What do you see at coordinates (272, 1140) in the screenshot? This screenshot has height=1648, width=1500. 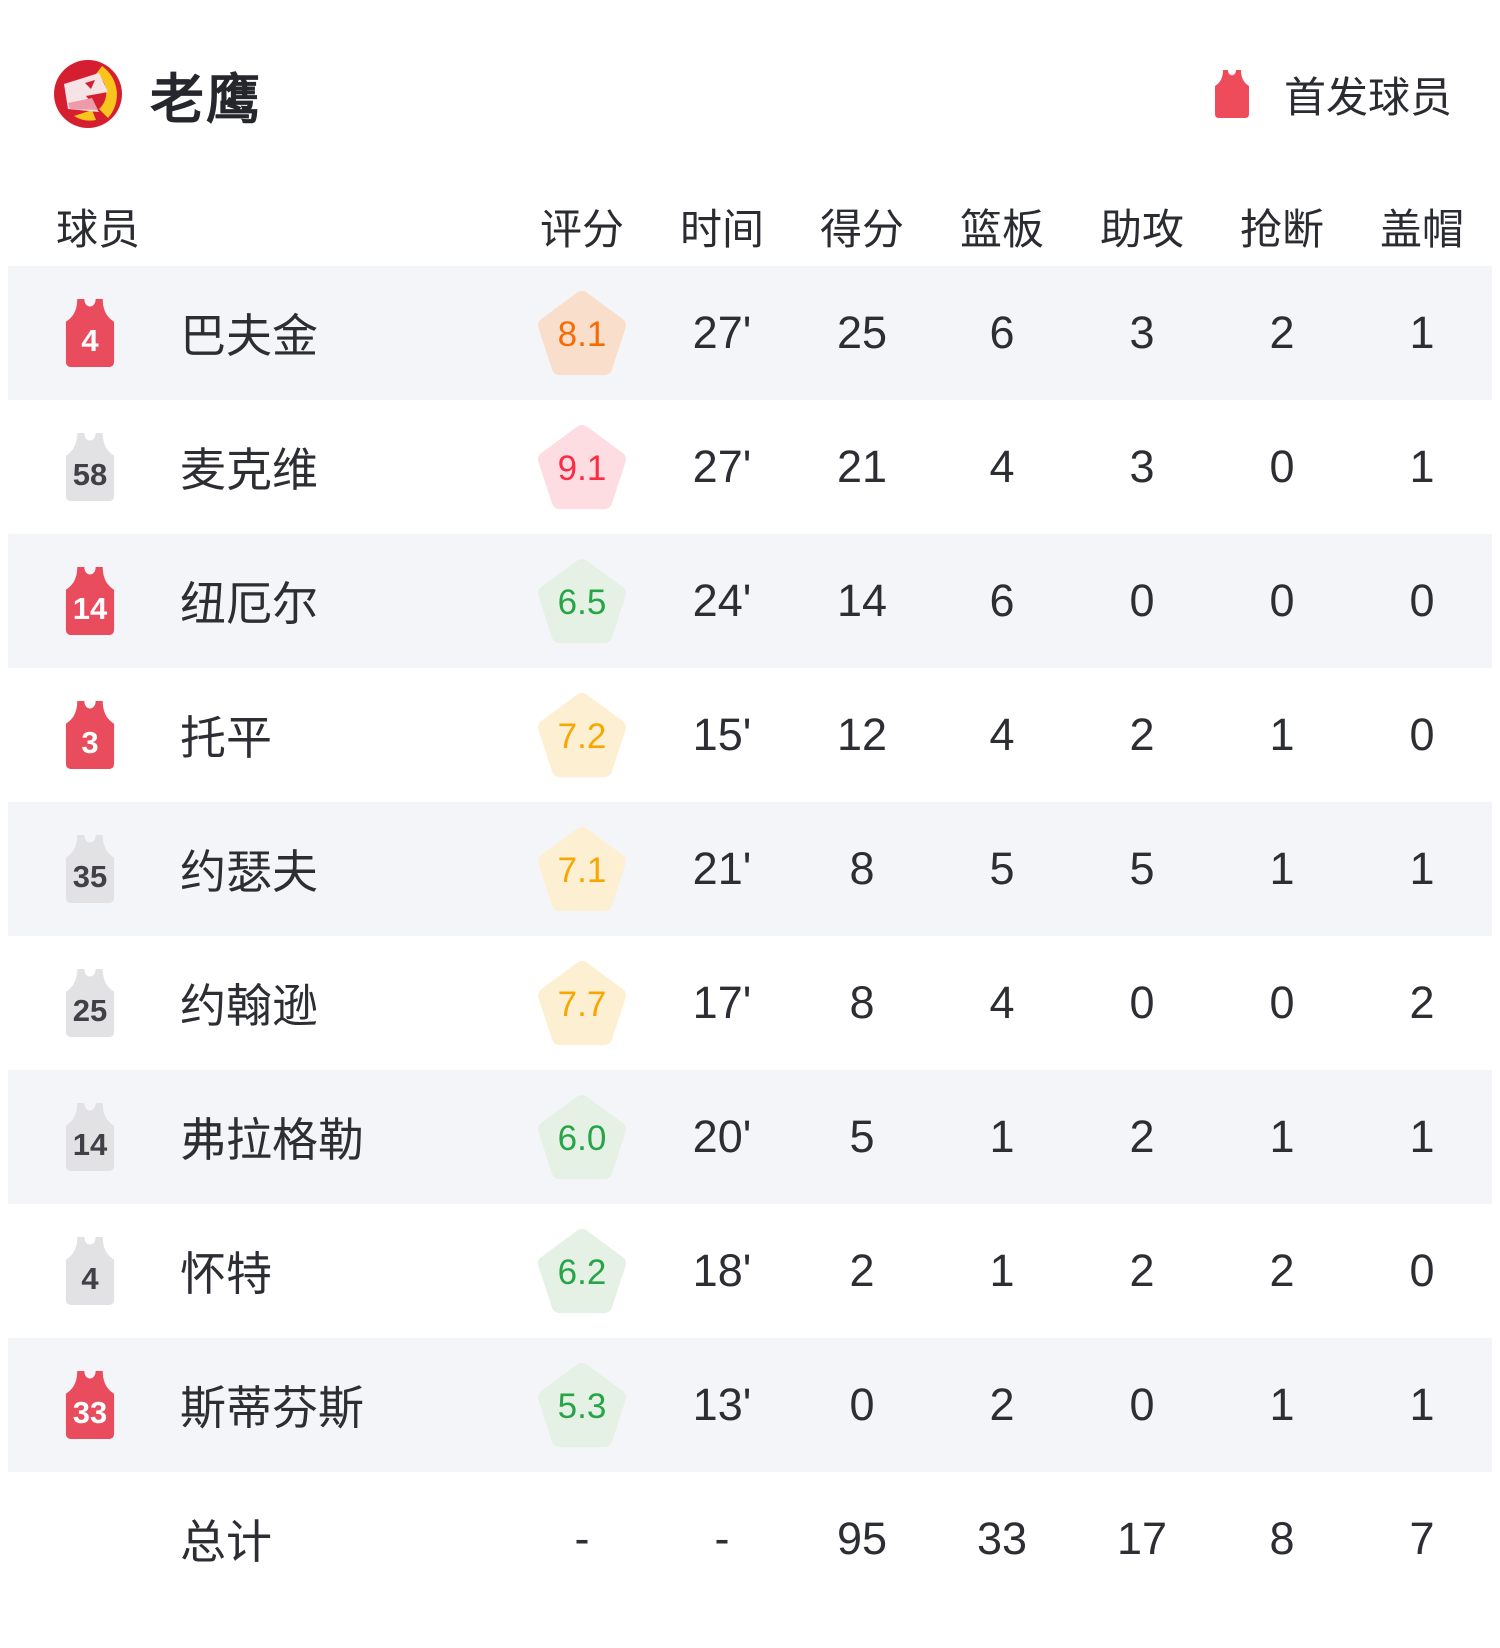 I see `player-name: 弗拉格勒` at bounding box center [272, 1140].